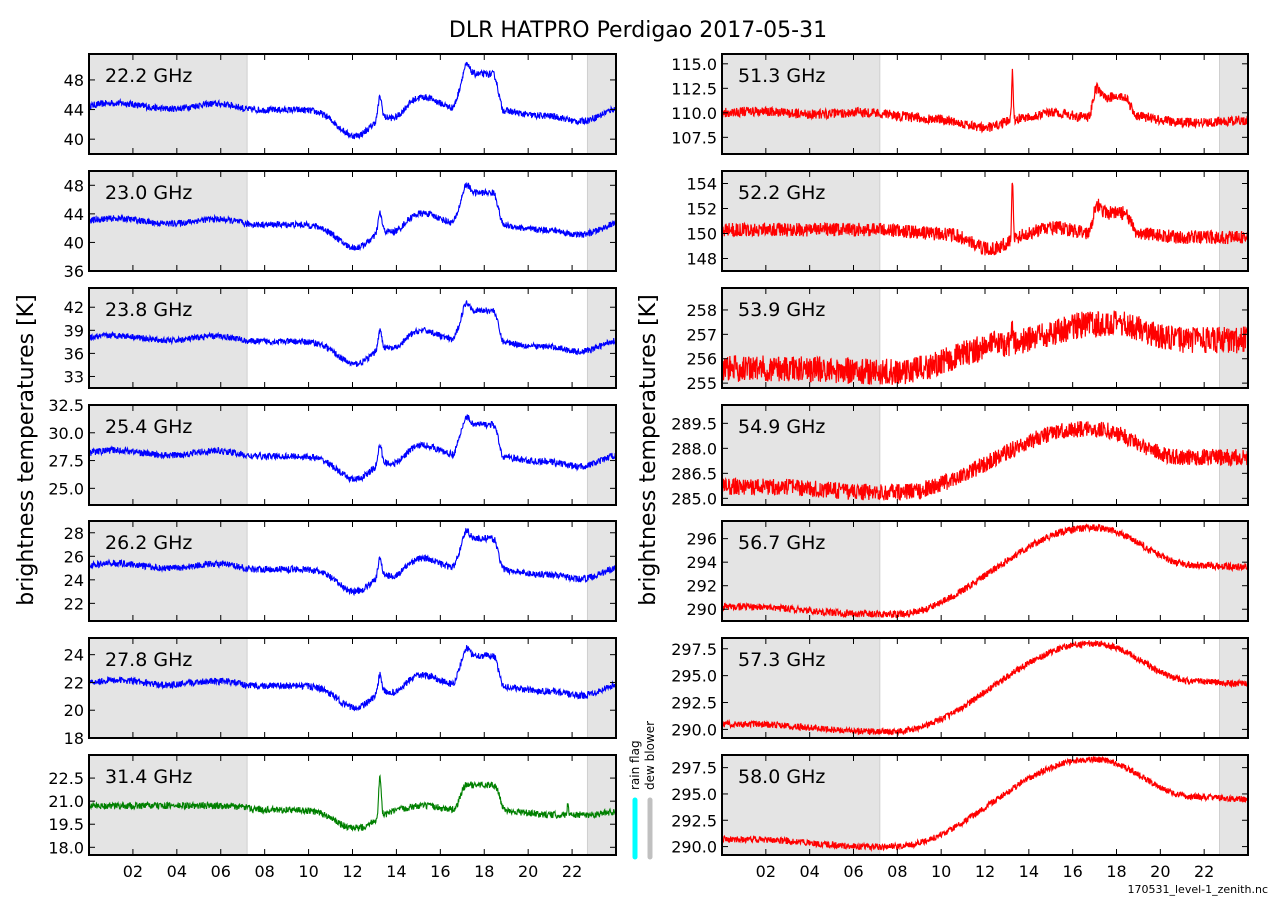  What do you see at coordinates (1198, 889) in the screenshot?
I see `source-filename: 170531_level-1_zenith.nc` at bounding box center [1198, 889].